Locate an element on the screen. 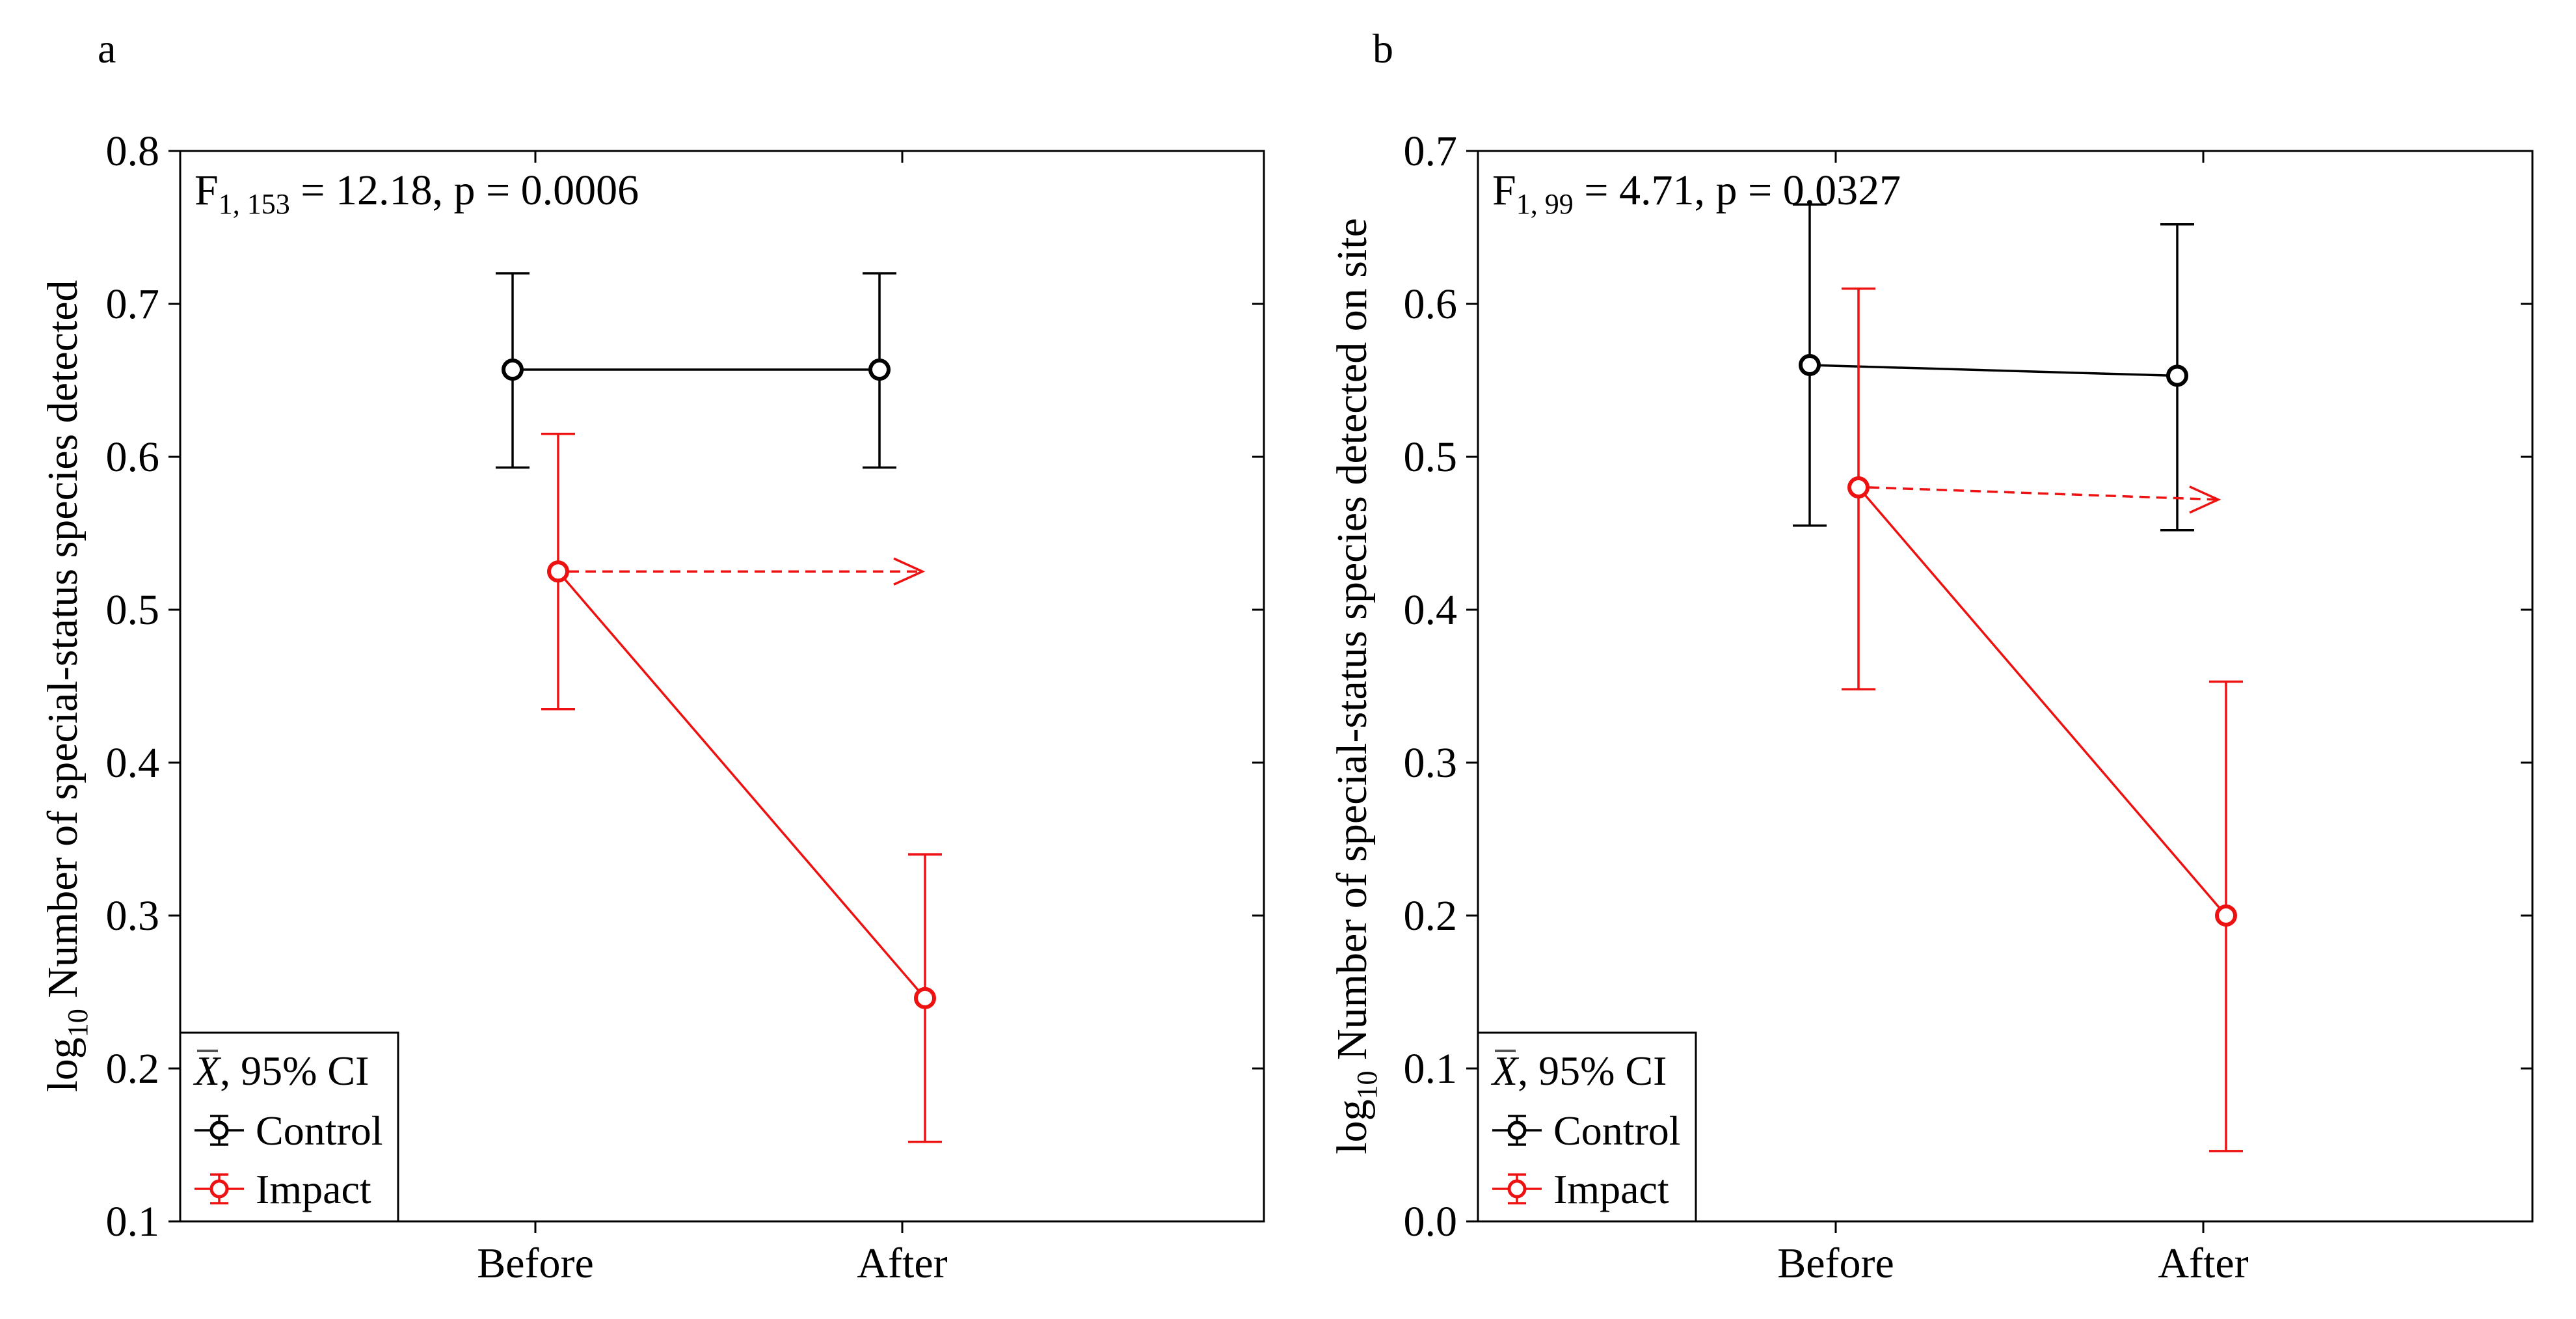 The width and height of the screenshot is (2576, 1319). panel-label: b is located at coordinates (1383, 49).